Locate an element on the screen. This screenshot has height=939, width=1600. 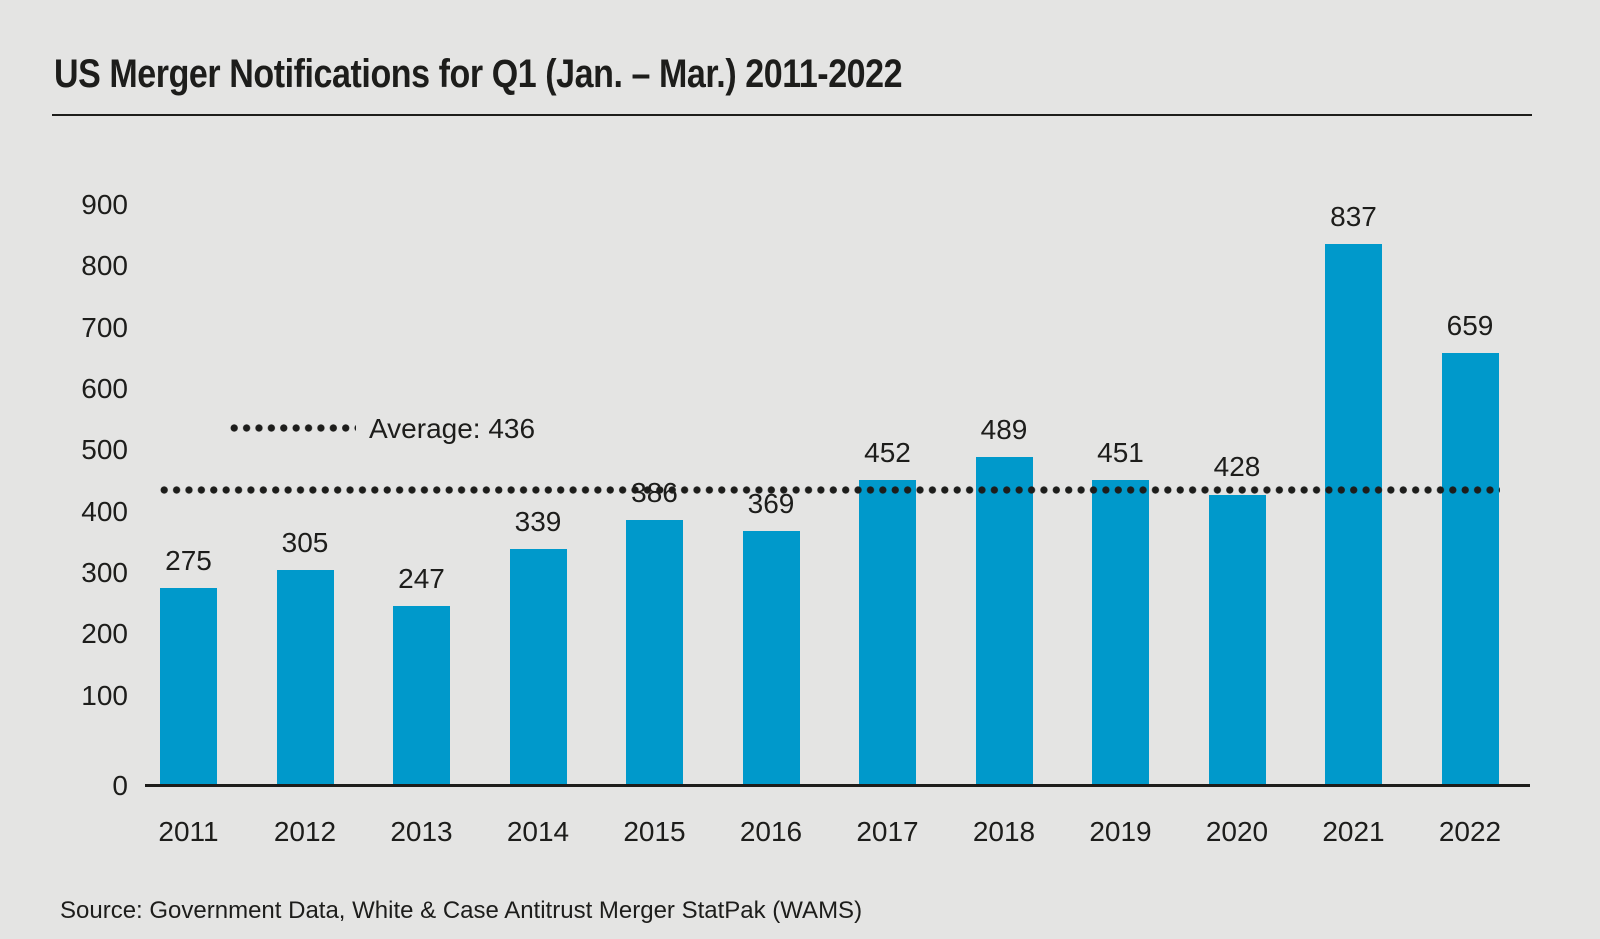
bar-2021 is located at coordinates (1353, 514).